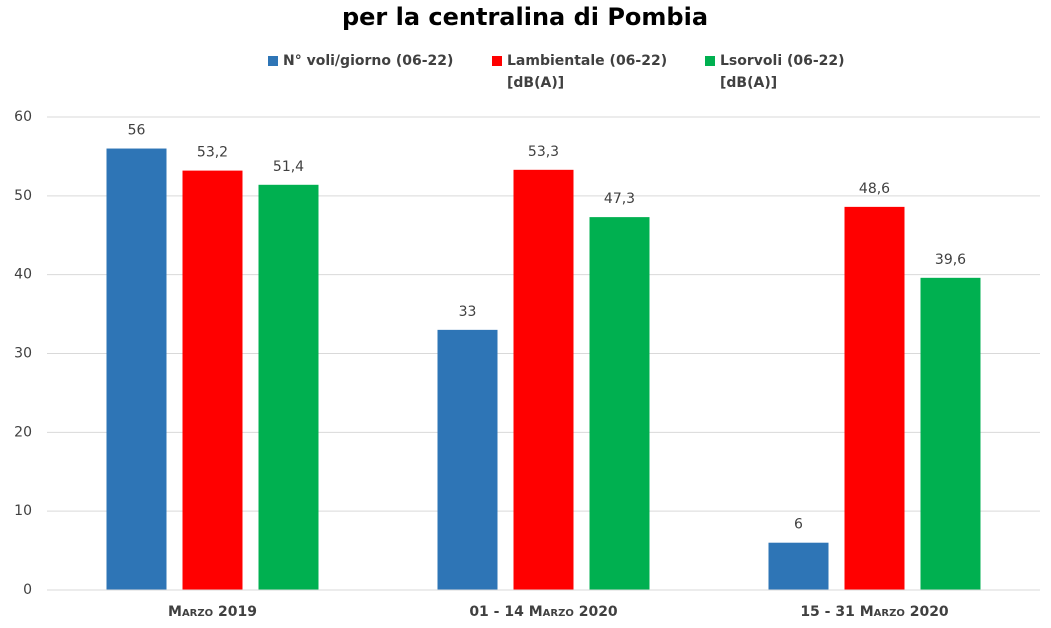 The width and height of the screenshot is (1051, 628). I want to click on chart-title: per la centralina di Pombia, so click(525, 17).